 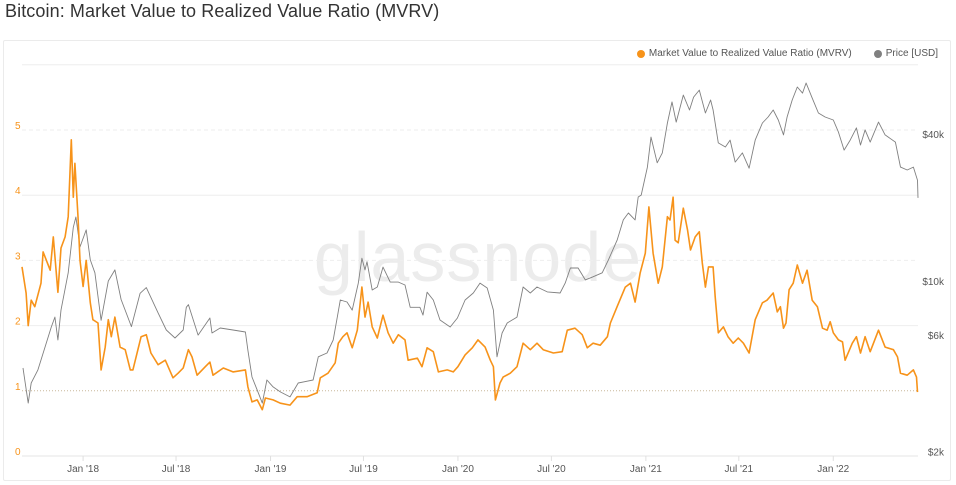 What do you see at coordinates (877, 53) in the screenshot?
I see `price-color-dot-icon` at bounding box center [877, 53].